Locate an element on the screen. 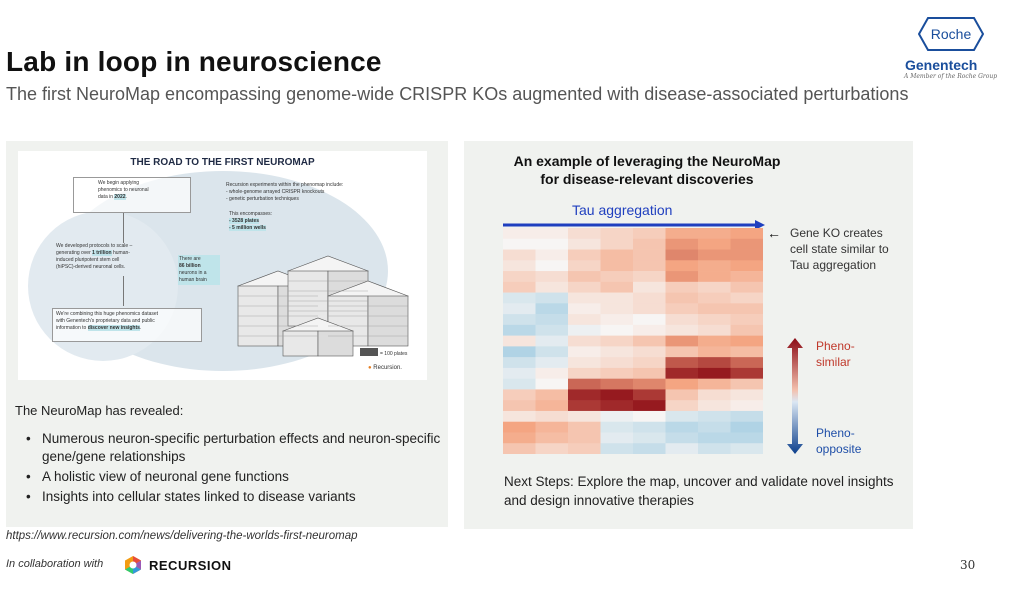 The width and height of the screenshot is (1016, 589). tau-arrow-icon is located at coordinates (634, 225).